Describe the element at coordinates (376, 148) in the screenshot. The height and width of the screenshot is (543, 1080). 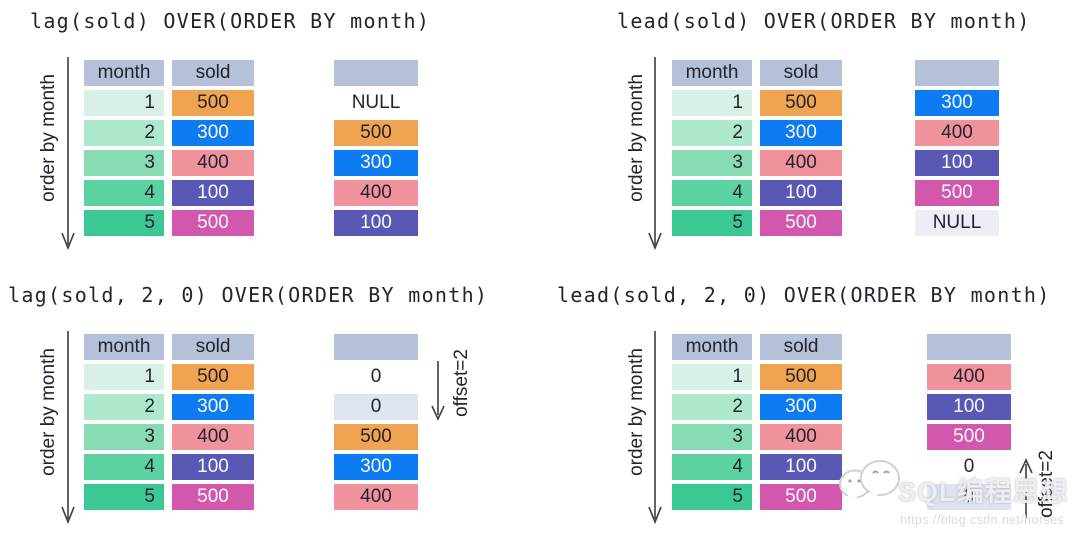
I see `result-column: NULL 500 300 400 100` at that location.